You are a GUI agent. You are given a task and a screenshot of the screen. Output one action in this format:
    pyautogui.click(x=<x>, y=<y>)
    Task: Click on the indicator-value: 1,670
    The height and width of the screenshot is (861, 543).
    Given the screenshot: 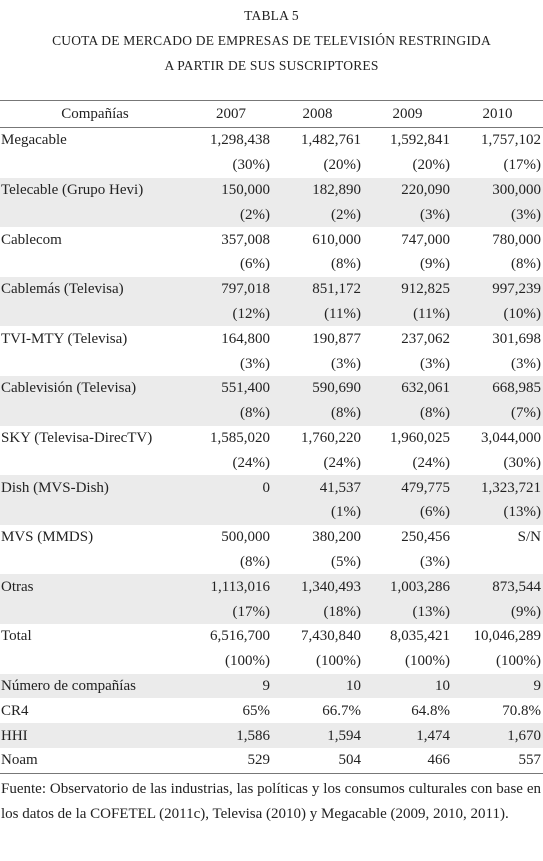 What is the action you would take?
    pyautogui.click(x=497, y=735)
    